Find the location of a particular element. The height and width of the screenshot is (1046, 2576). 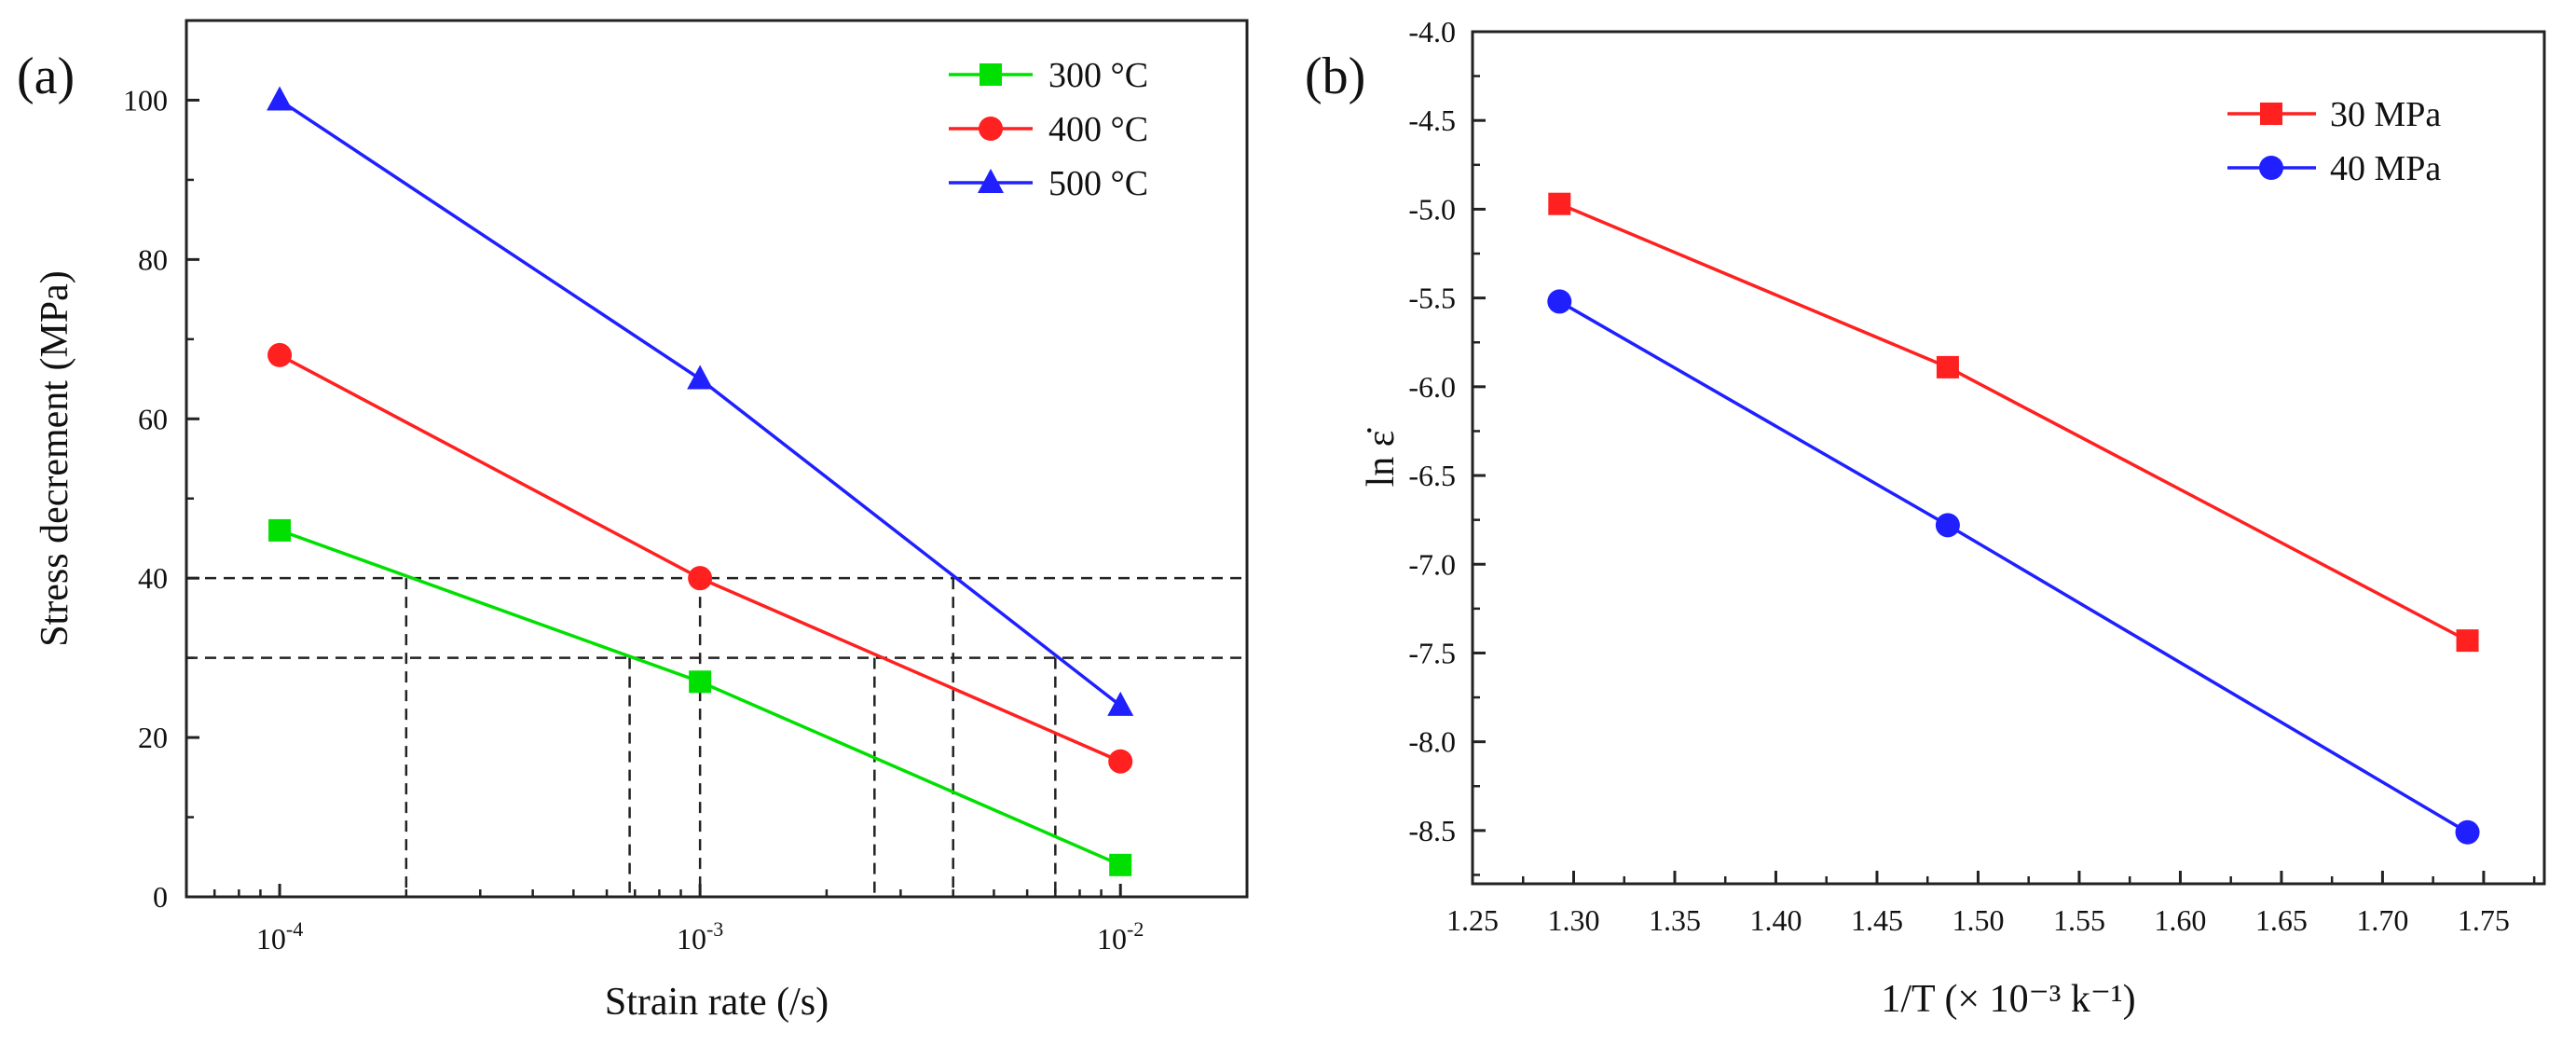

y-axis-title-b: ln ε̇ is located at coordinates (1381, 458).